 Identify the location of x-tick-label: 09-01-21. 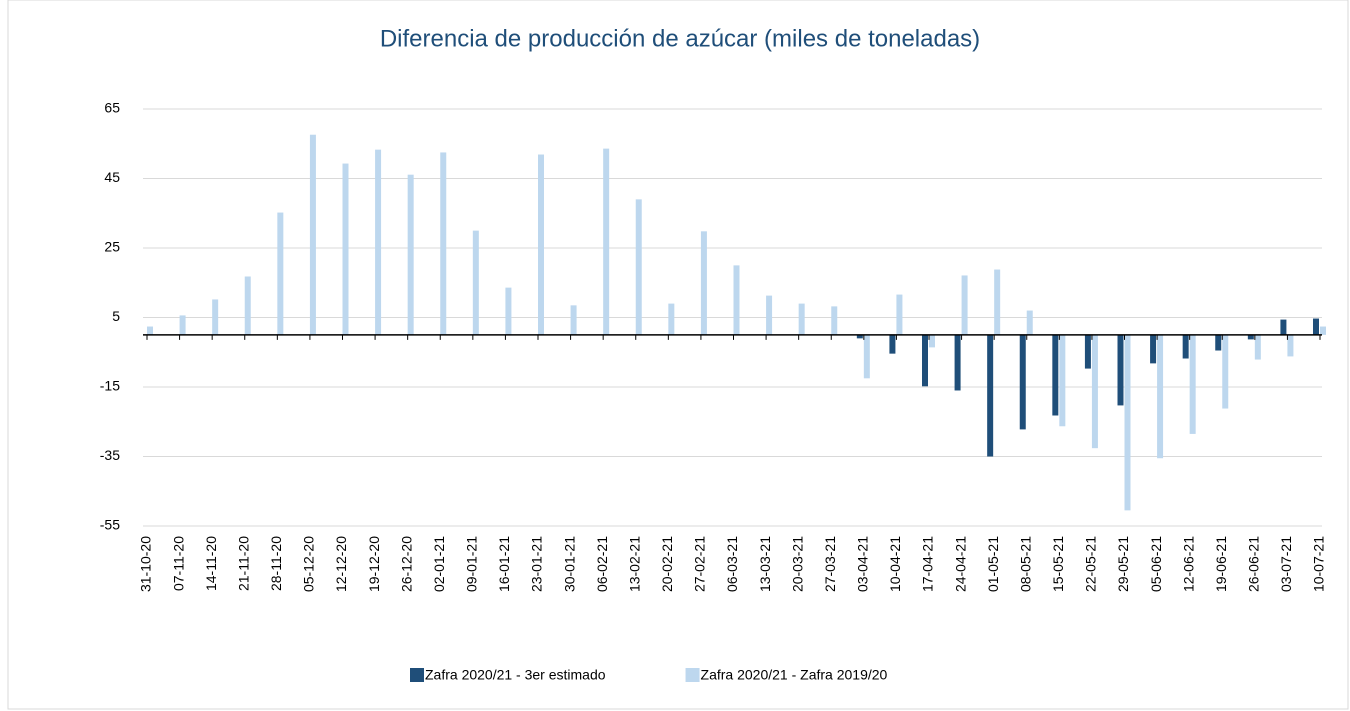
(472, 564).